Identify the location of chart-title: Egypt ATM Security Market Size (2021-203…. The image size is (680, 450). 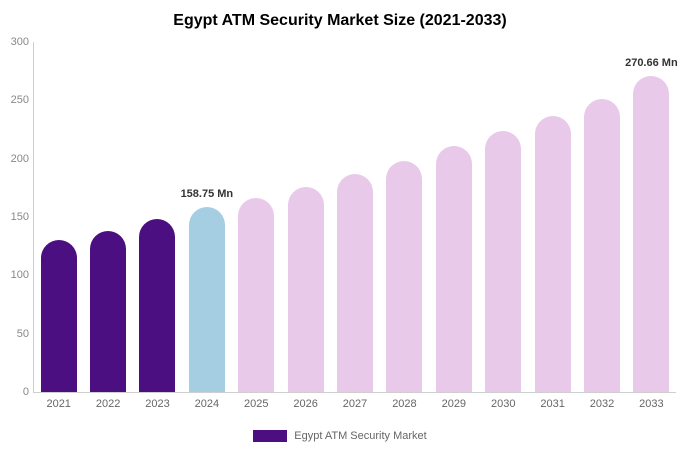
(340, 20).